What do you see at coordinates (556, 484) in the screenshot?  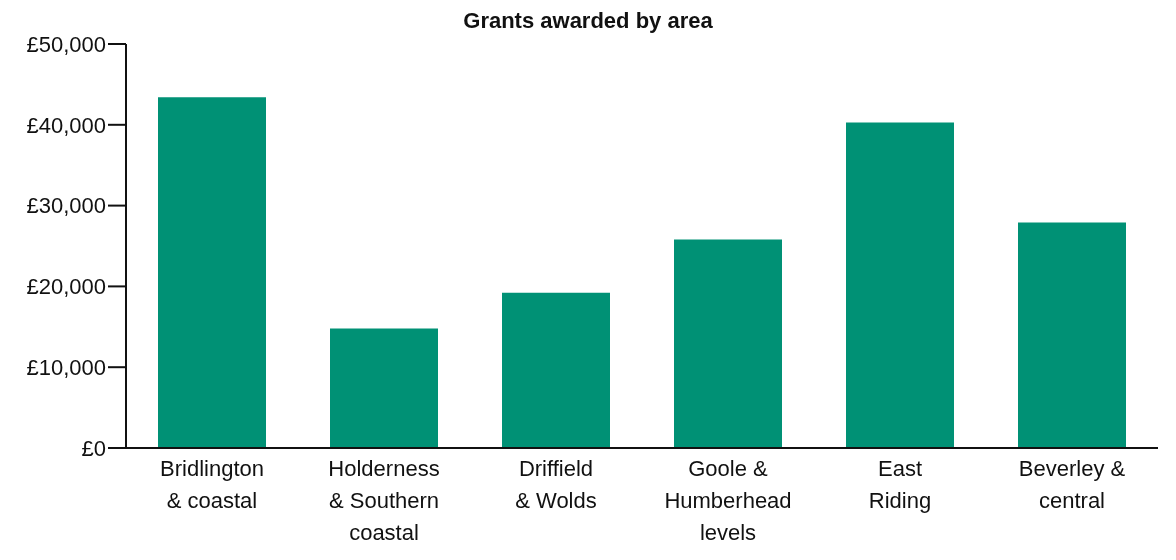 I see `x-tick-label: Driffield & Wolds` at bounding box center [556, 484].